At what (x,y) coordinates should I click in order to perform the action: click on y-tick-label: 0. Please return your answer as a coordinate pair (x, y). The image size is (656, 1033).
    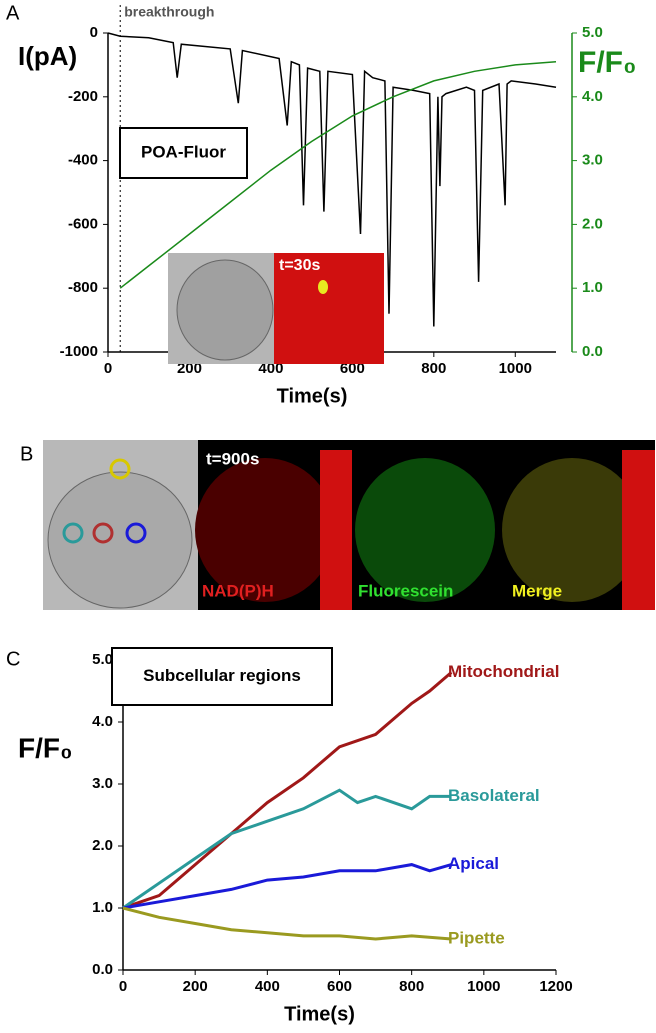
    Looking at the image, I should click on (94, 32).